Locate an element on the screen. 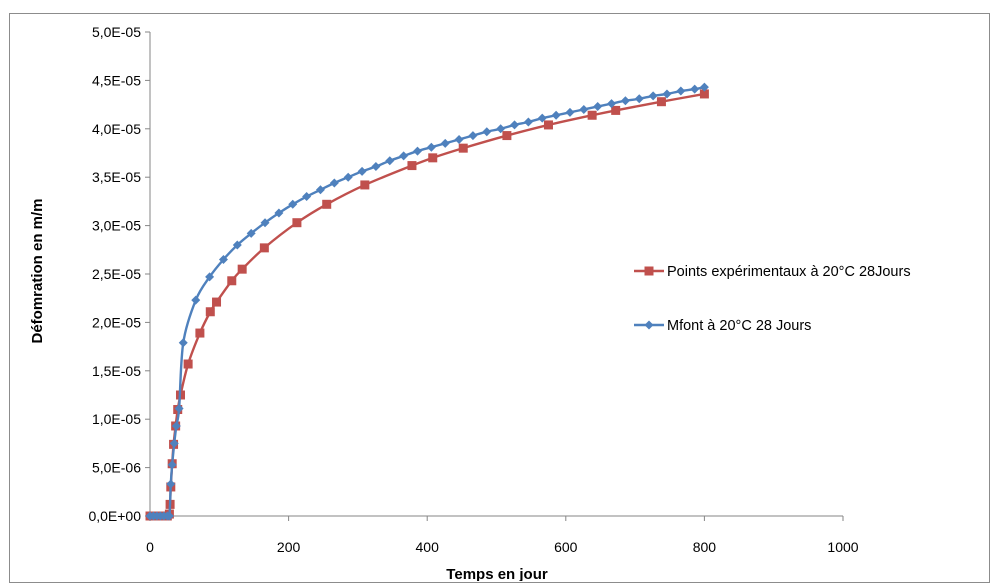 The height and width of the screenshot is (583, 991). x-tick-label: 800 is located at coordinates (705, 547).